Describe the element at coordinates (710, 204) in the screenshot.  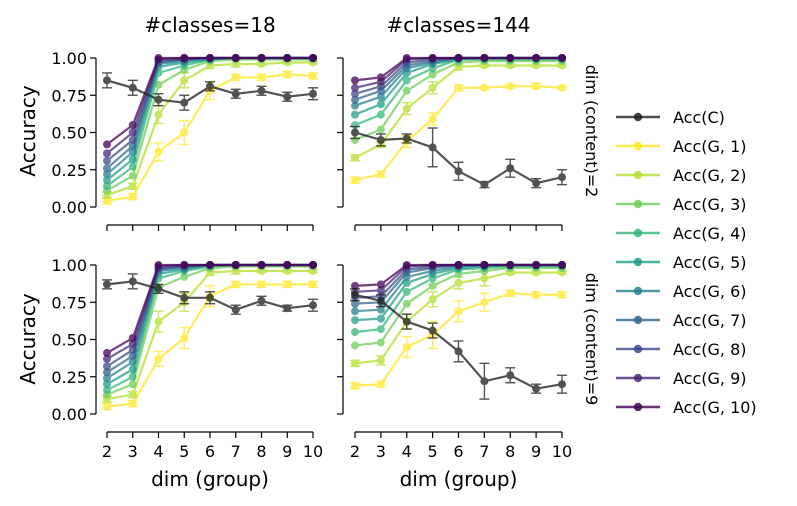
I see `legend-label: Acc(G, 3)` at that location.